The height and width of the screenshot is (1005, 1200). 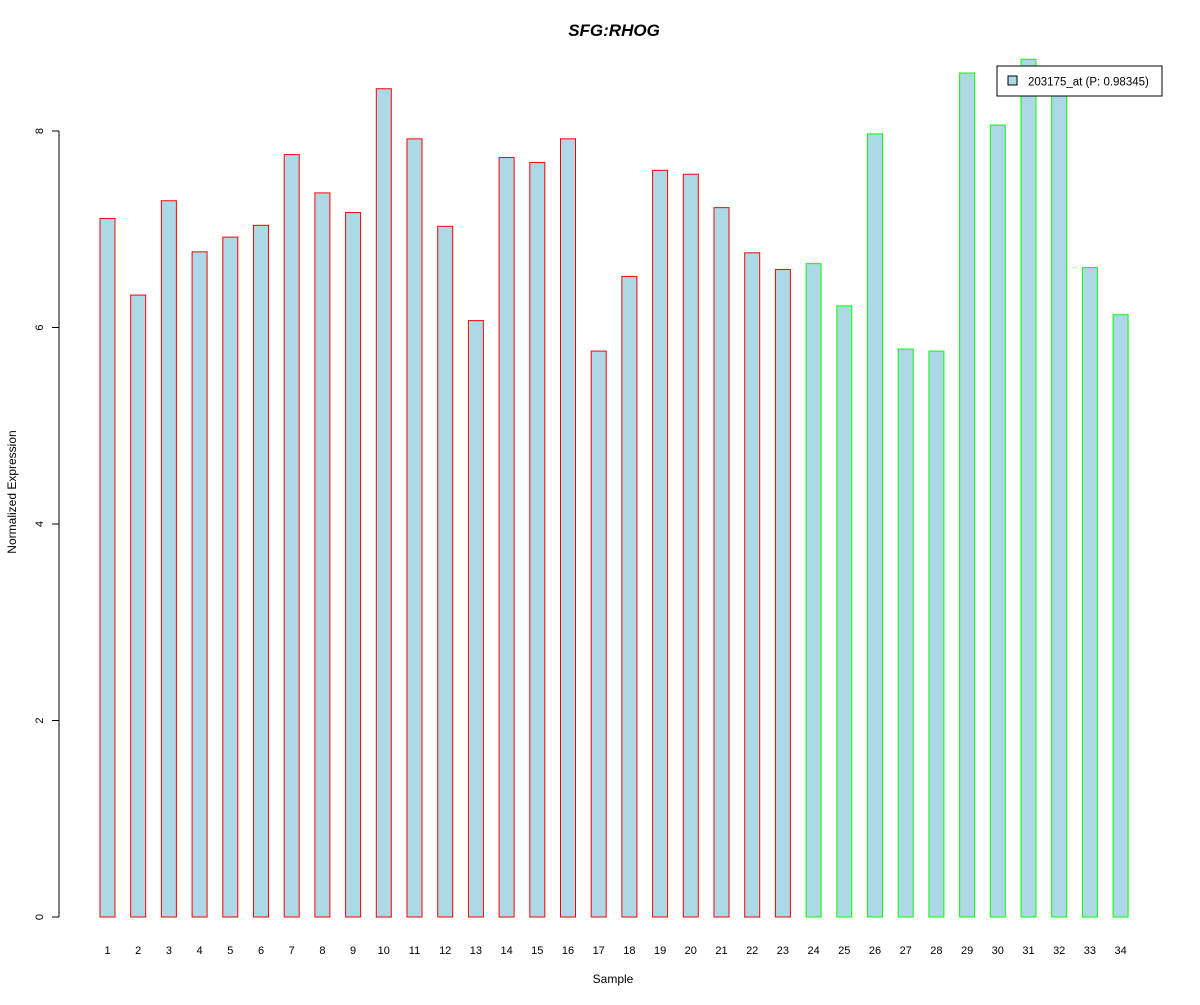 I want to click on legend-label: 203175_at (P: 0.98345), so click(x=1088, y=83).